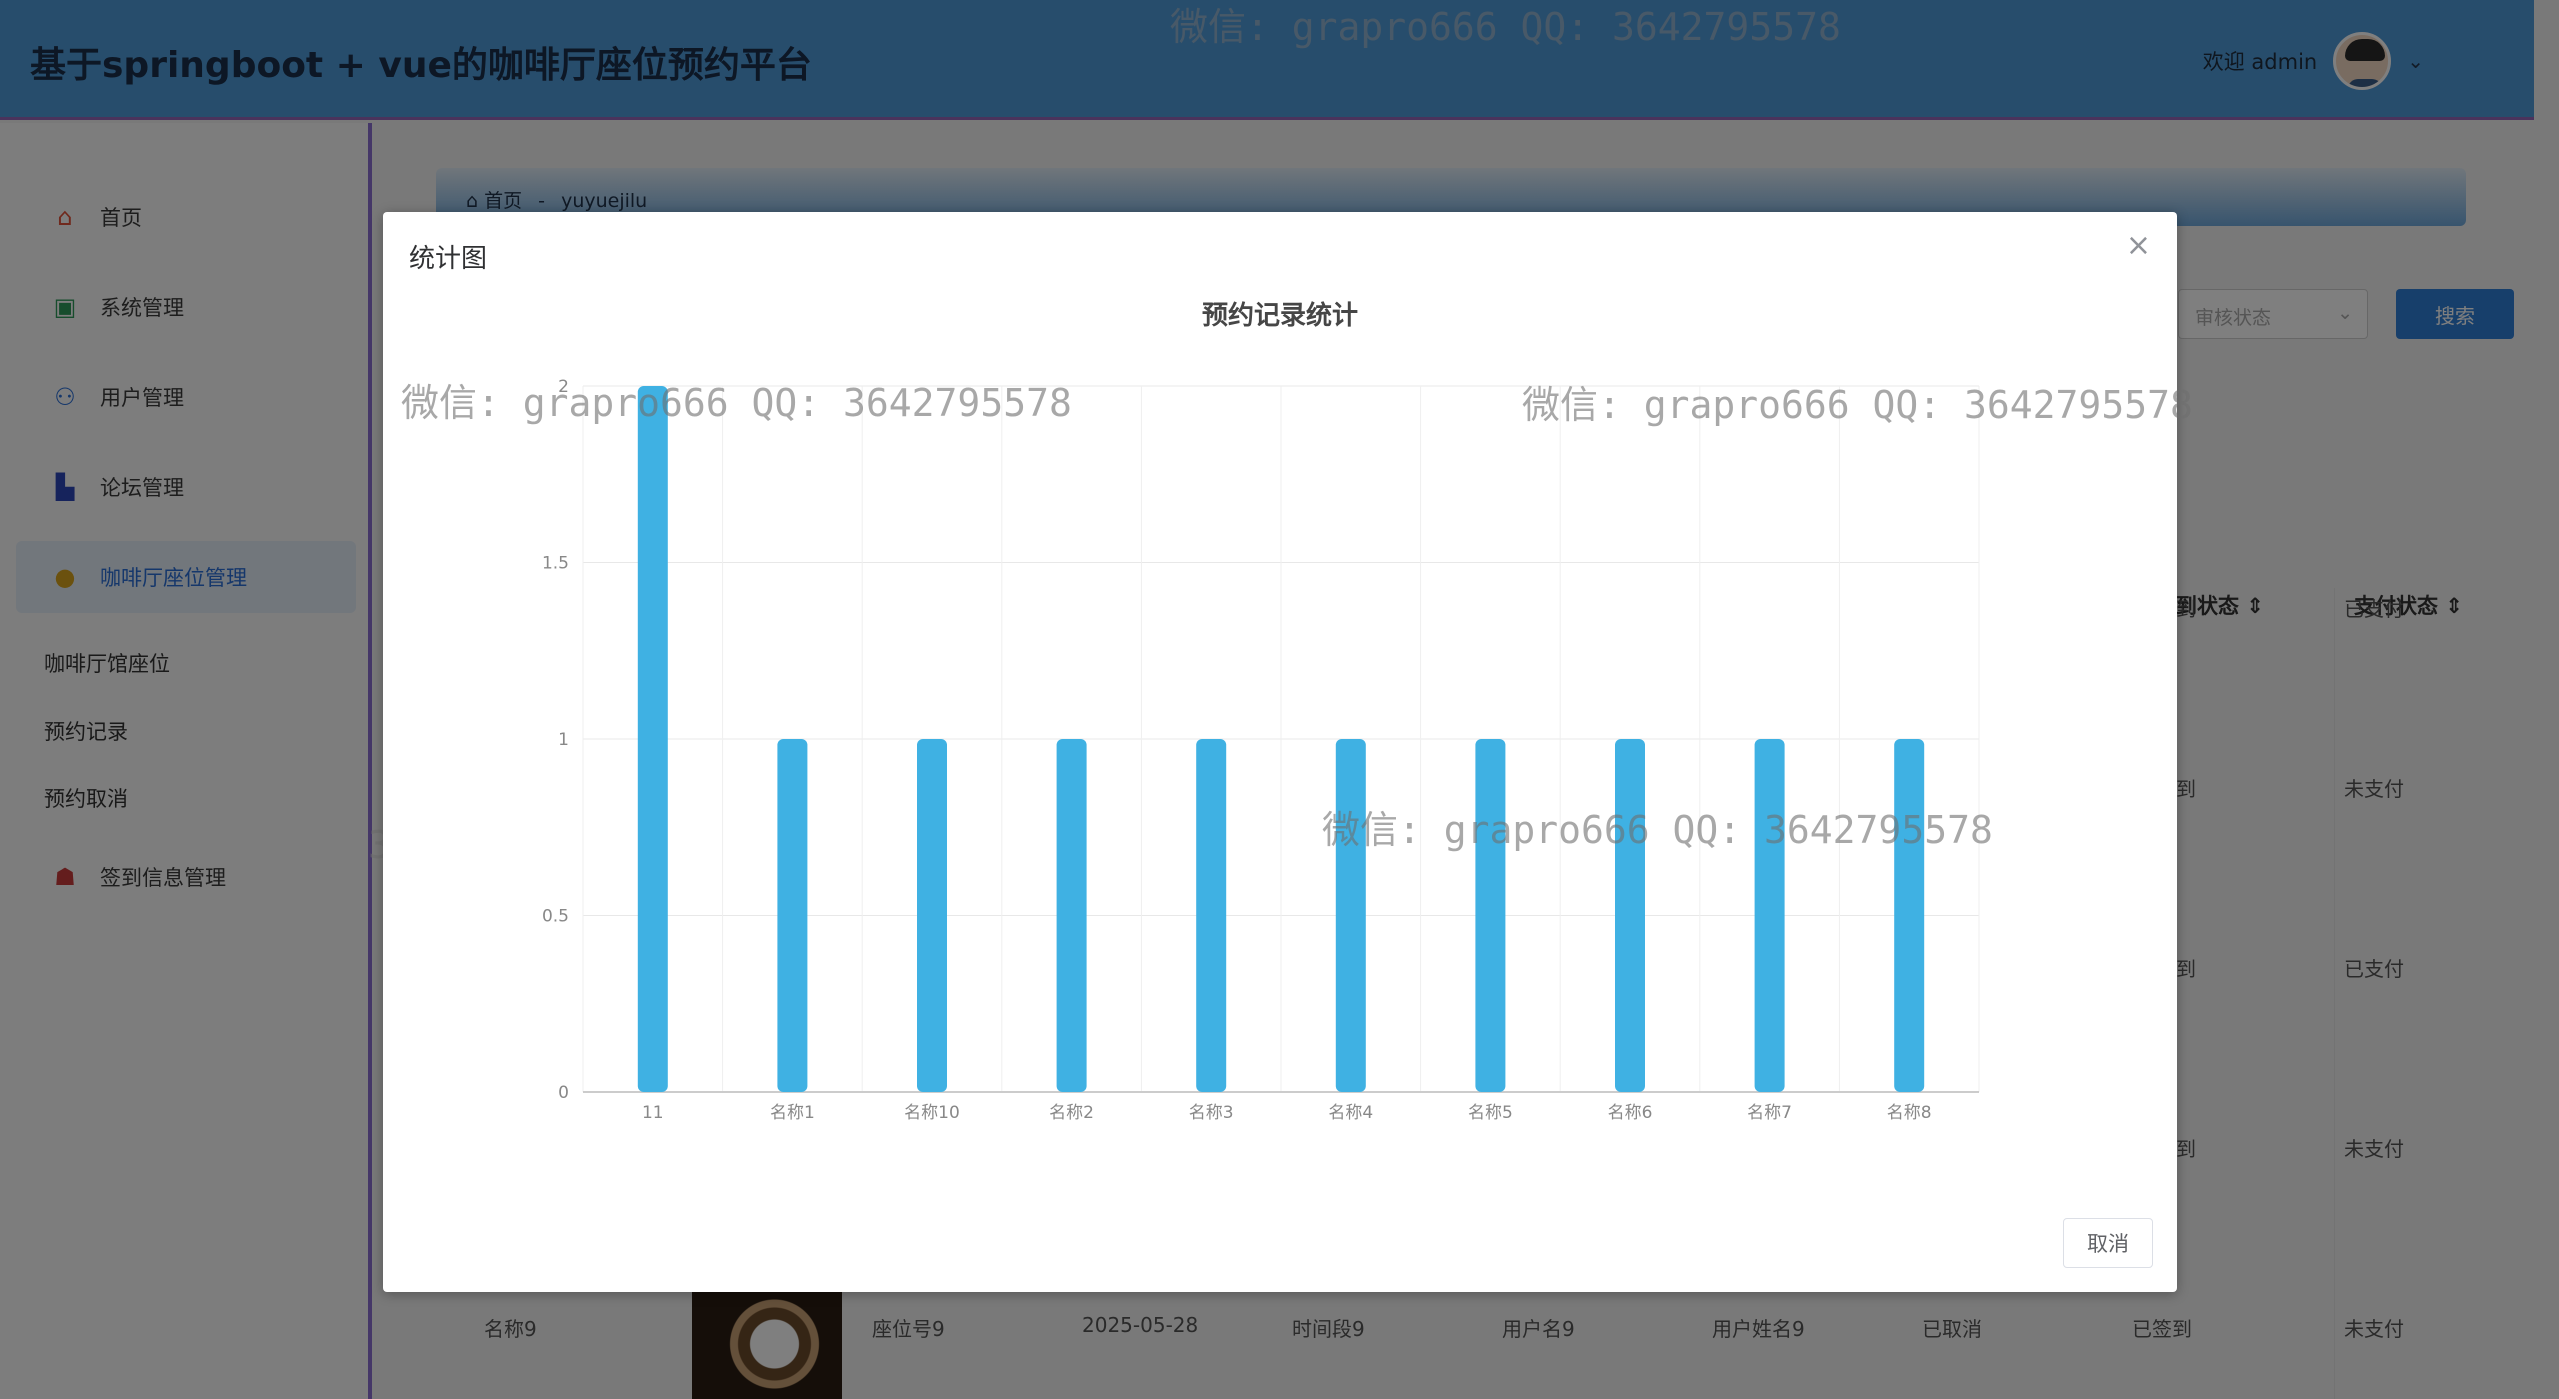  Describe the element at coordinates (1211, 1113) in the screenshot. I see `x-tick-label: 名称3` at that location.